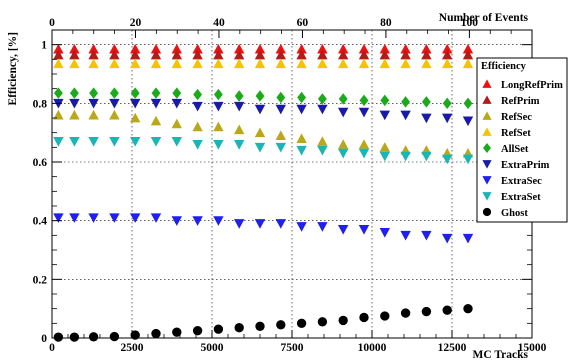 The height and width of the screenshot is (360, 568). Describe the element at coordinates (487, 99) in the screenshot. I see `legend-marker-refprim` at that location.